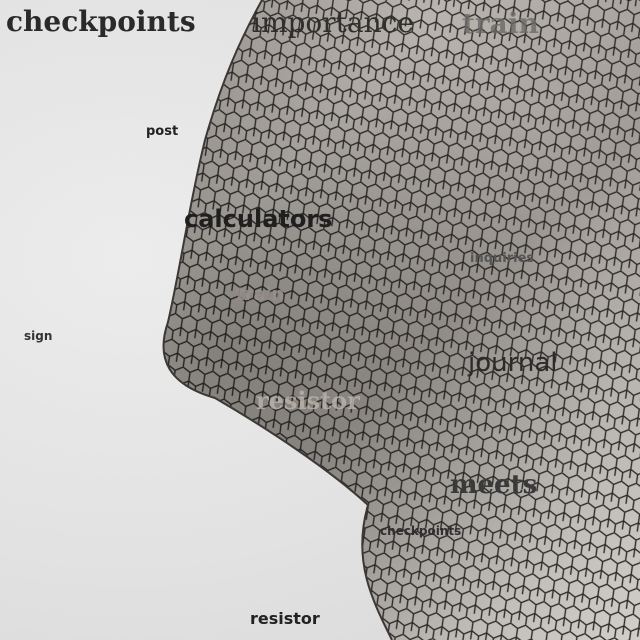  Describe the element at coordinates (308, 400) in the screenshot. I see `word-resistor-middle: resistor` at that location.